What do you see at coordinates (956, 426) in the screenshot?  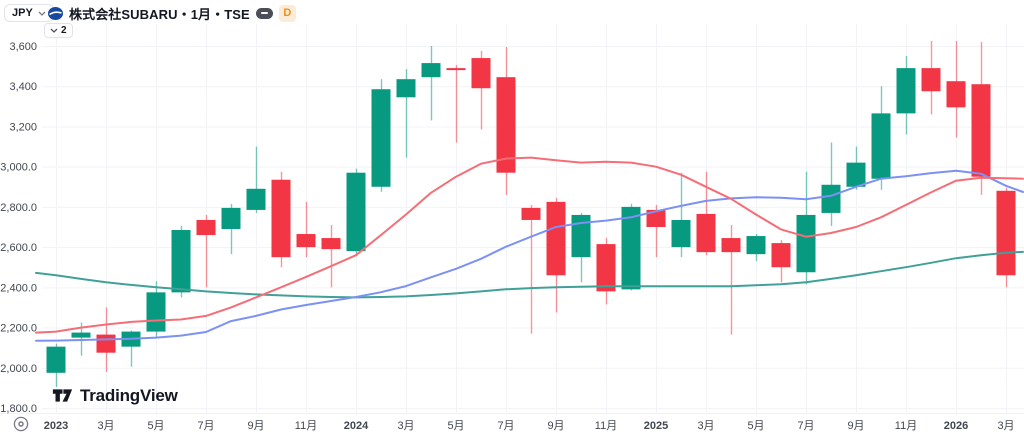 I see `time-tick-label: 2026` at bounding box center [956, 426].